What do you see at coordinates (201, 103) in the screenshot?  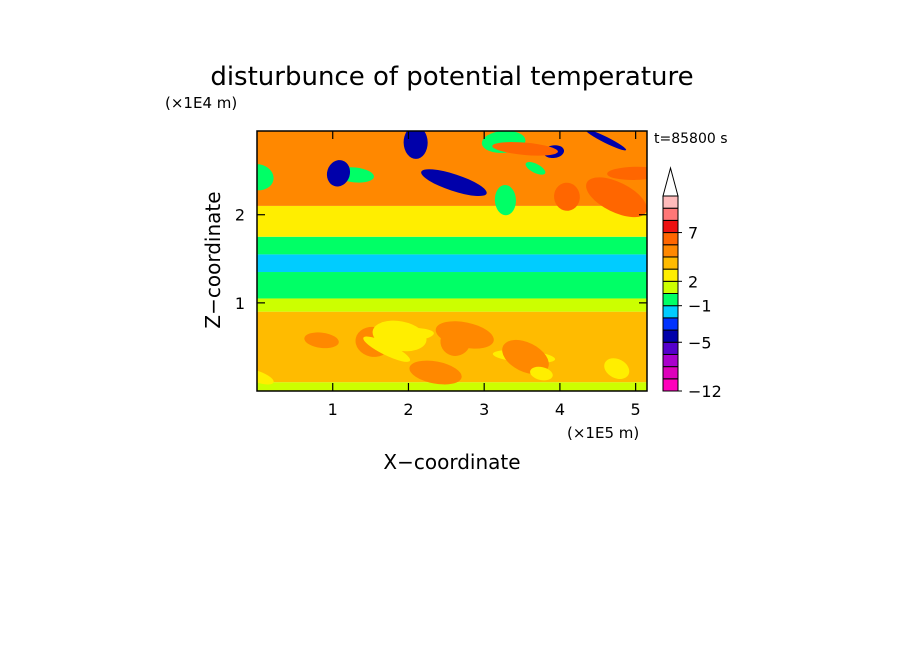 I see `y-scale-label: (×1E4 m)` at bounding box center [201, 103].